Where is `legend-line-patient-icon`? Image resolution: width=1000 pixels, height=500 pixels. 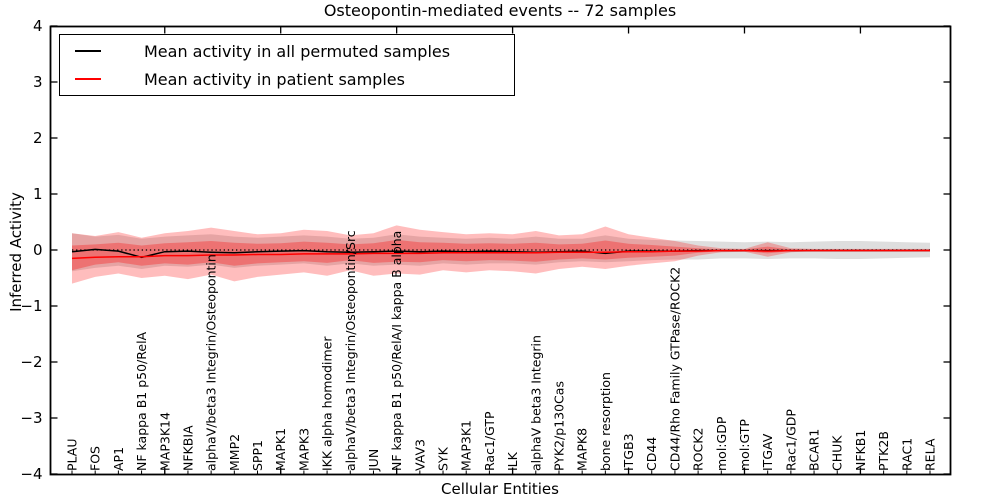
legend-line-patient-icon is located at coordinates (88, 79).